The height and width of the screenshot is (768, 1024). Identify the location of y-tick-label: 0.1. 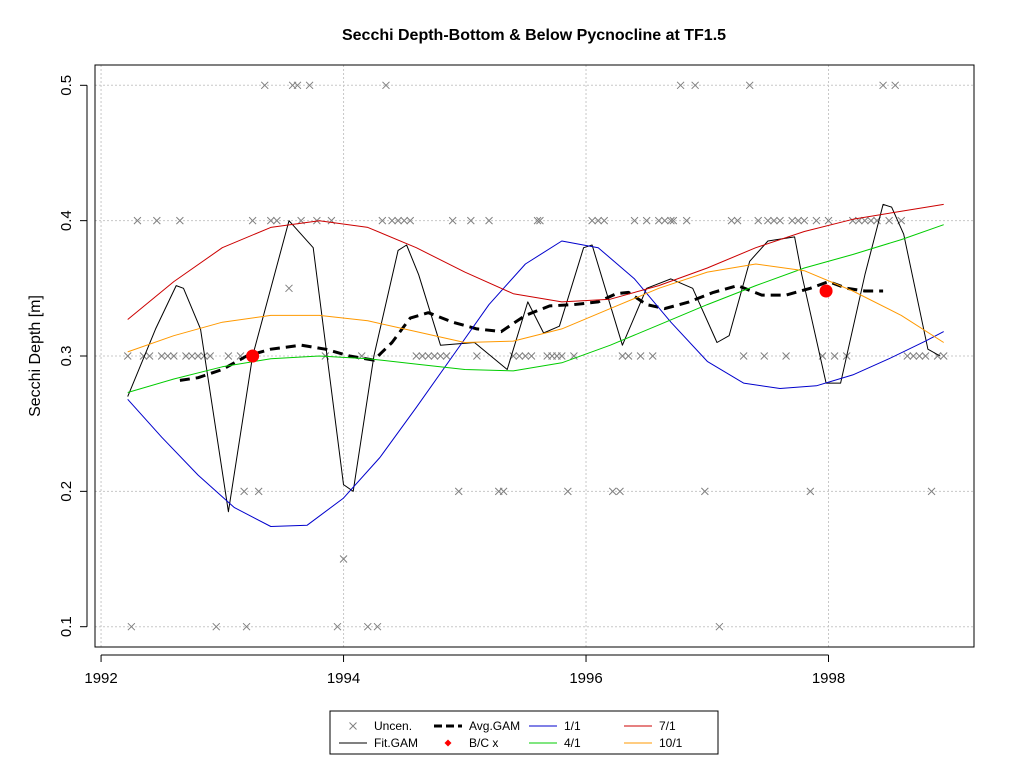
(66, 626).